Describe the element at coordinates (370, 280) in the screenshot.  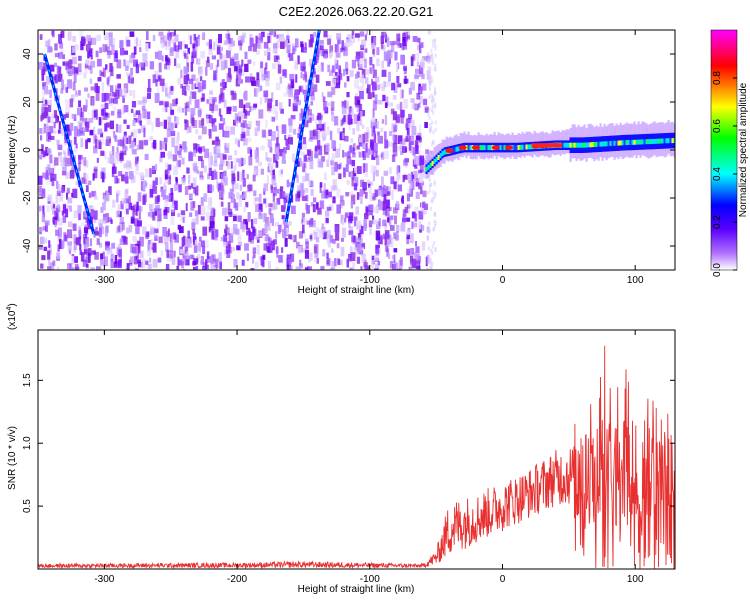
I see `spectrogram-x-tick-label: -100` at that location.